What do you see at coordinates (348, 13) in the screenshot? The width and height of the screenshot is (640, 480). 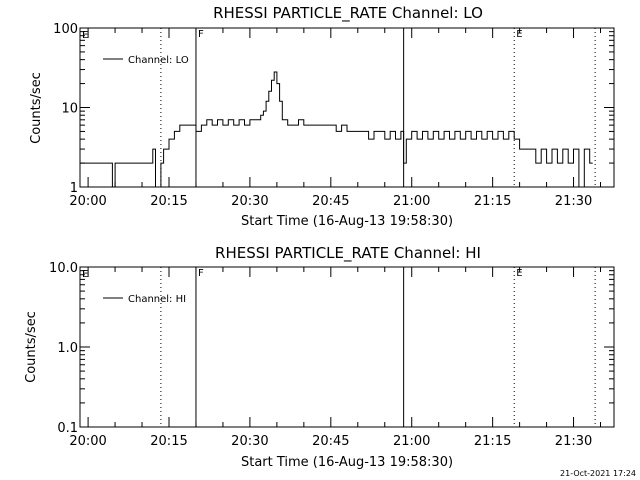 I see `chart-title: RHESSI PARTICLE_RATE Channel: LO` at bounding box center [348, 13].